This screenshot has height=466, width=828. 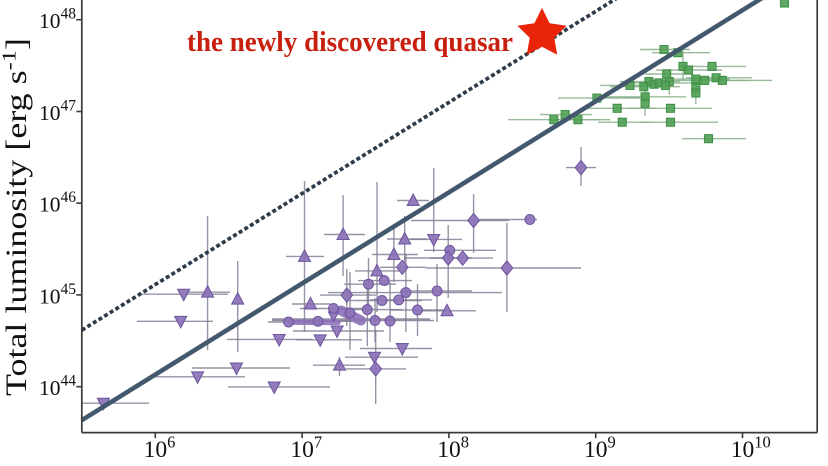 What do you see at coordinates (350, 42) in the screenshot?
I see `svg-text: the newly discovered quasar` at bounding box center [350, 42].